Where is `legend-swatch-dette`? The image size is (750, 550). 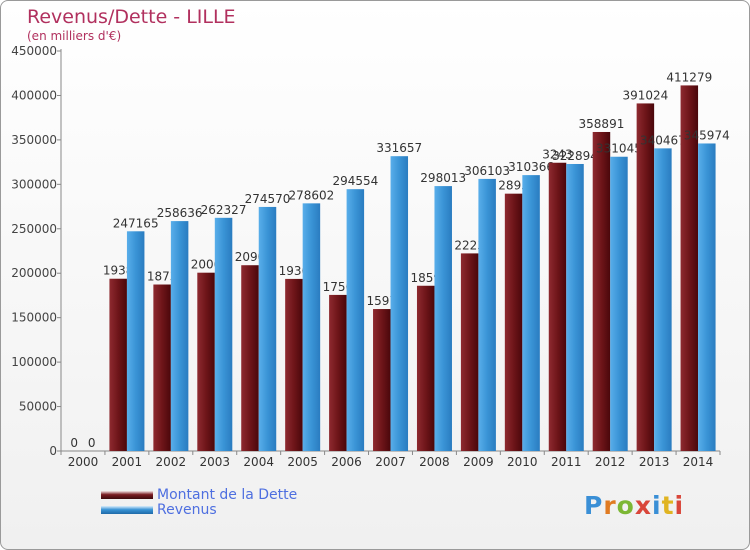 legend-swatch-dette is located at coordinates (127, 494).